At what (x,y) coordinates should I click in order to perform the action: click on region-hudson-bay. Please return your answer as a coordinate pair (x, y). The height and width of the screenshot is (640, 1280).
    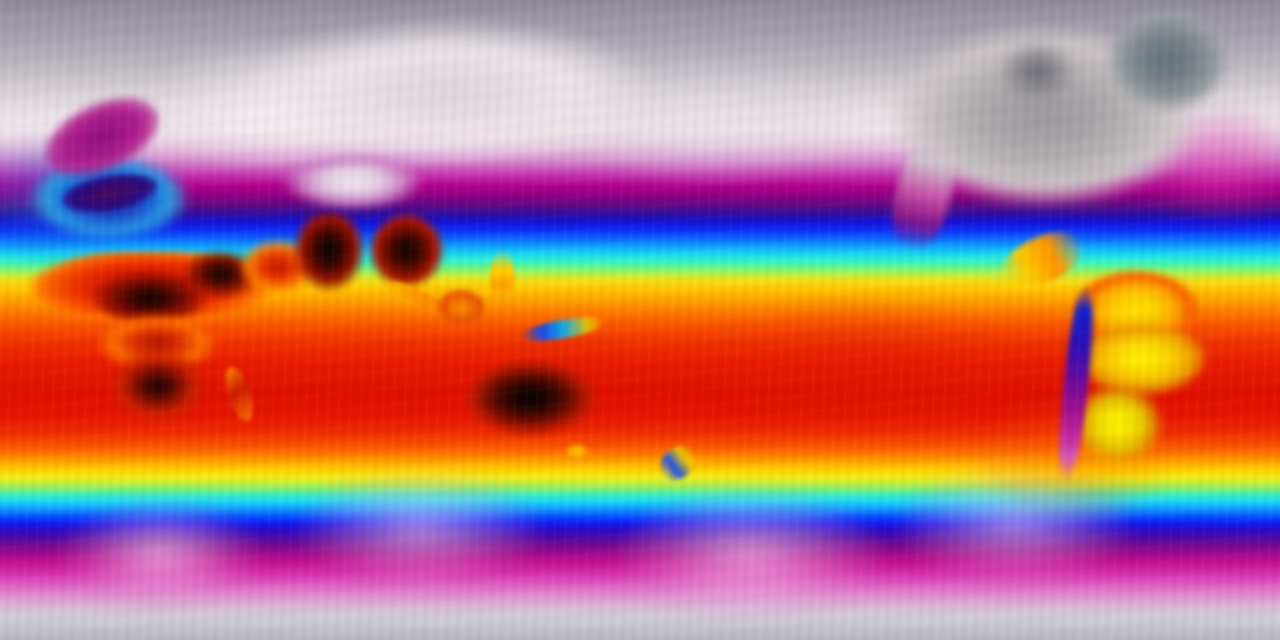
    Looking at the image, I should click on (1037, 71).